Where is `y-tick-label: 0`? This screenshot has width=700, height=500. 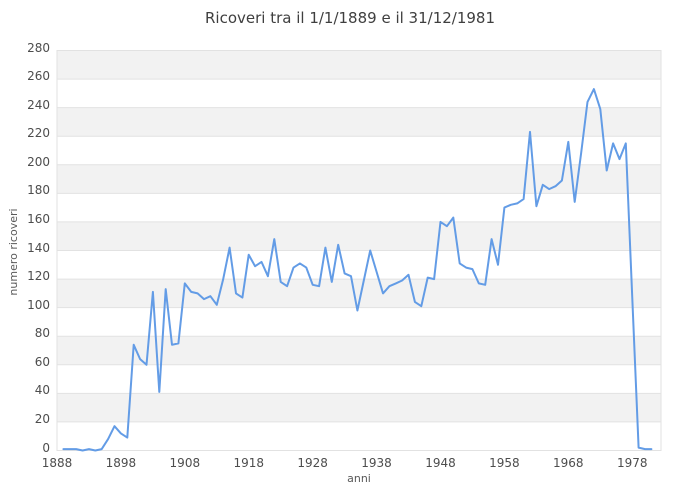 y-tick-label: 0 is located at coordinates (46, 447).